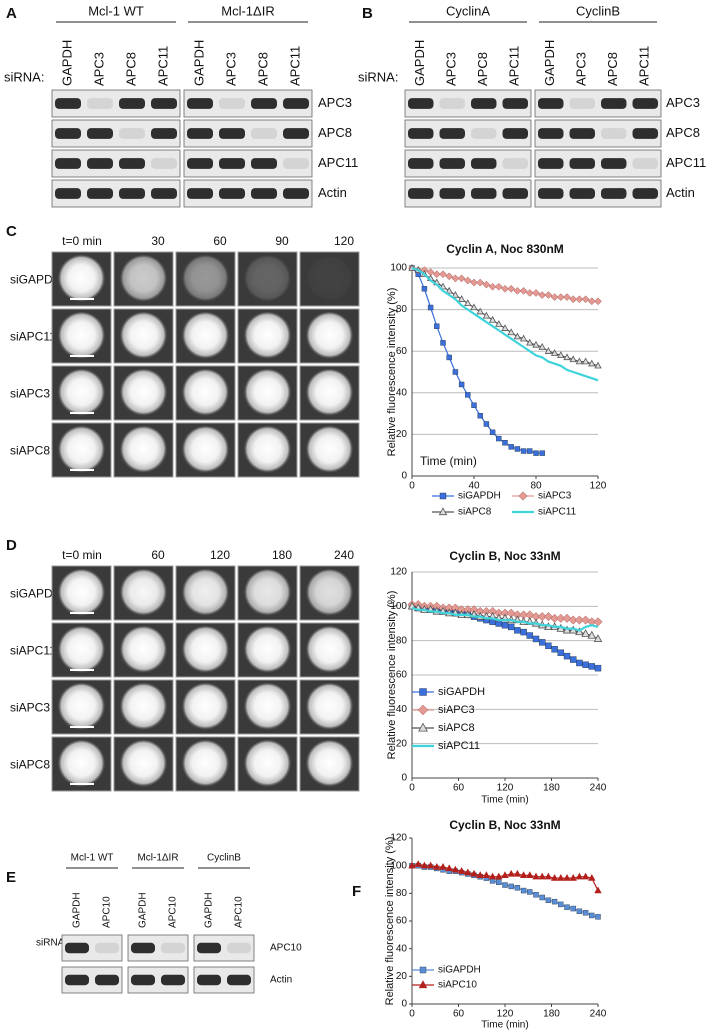 Image resolution: width=709 pixels, height=1033 pixels. Describe the element at coordinates (224, 858) in the screenshot. I see `group-label: CyclinB` at that location.